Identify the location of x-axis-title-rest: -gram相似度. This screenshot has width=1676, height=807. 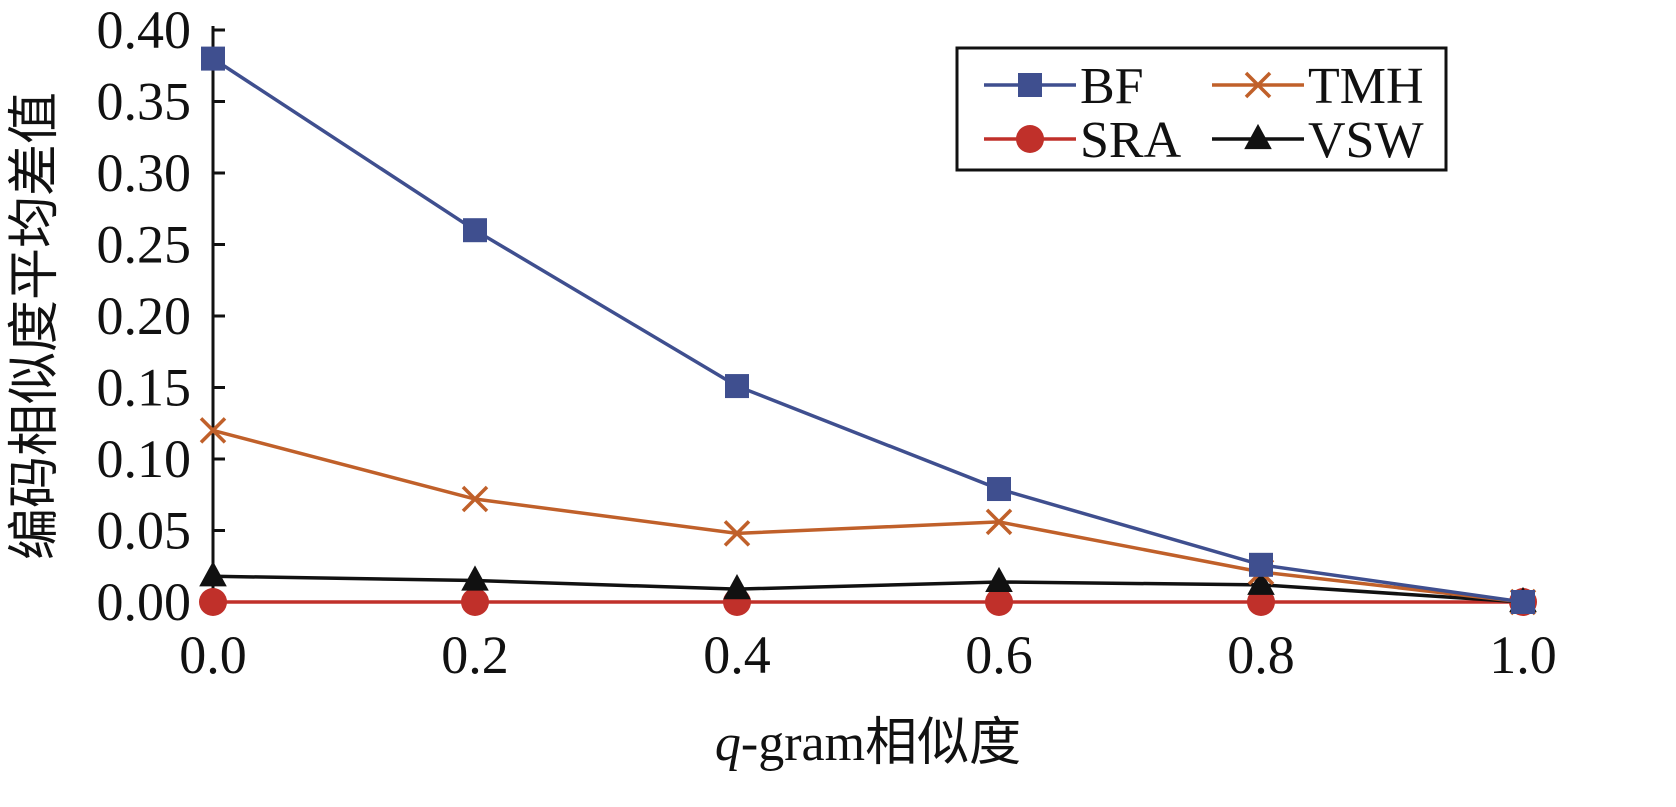
(881, 743).